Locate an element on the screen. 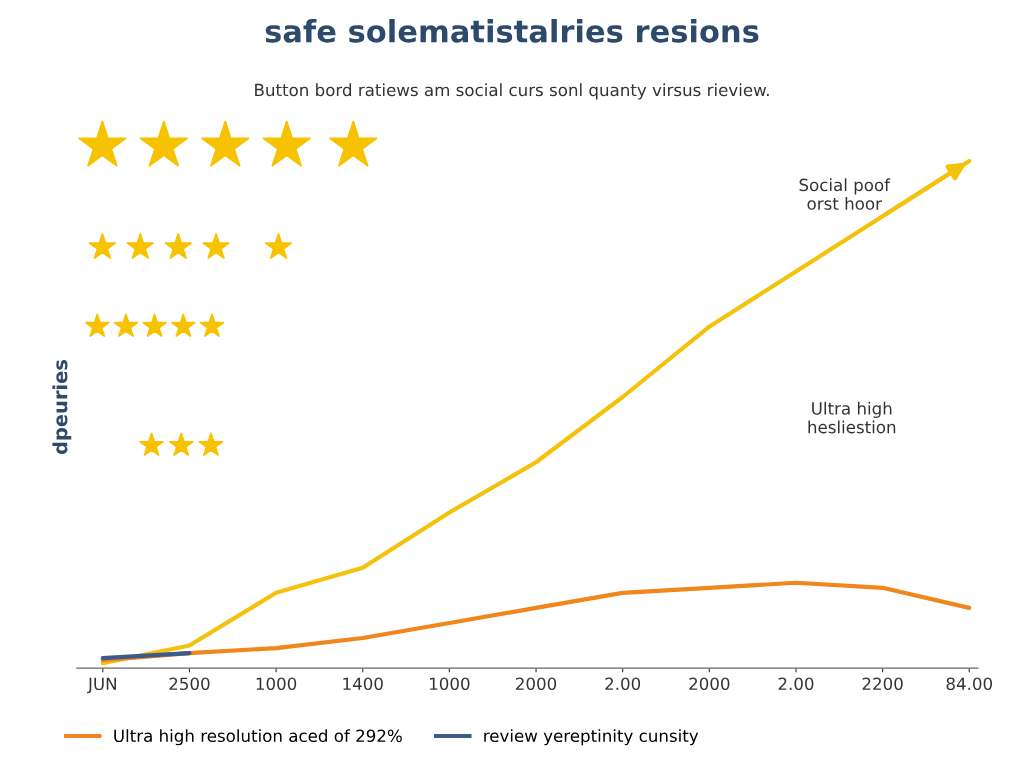  x-tick-label: 84.00 is located at coordinates (969, 684).